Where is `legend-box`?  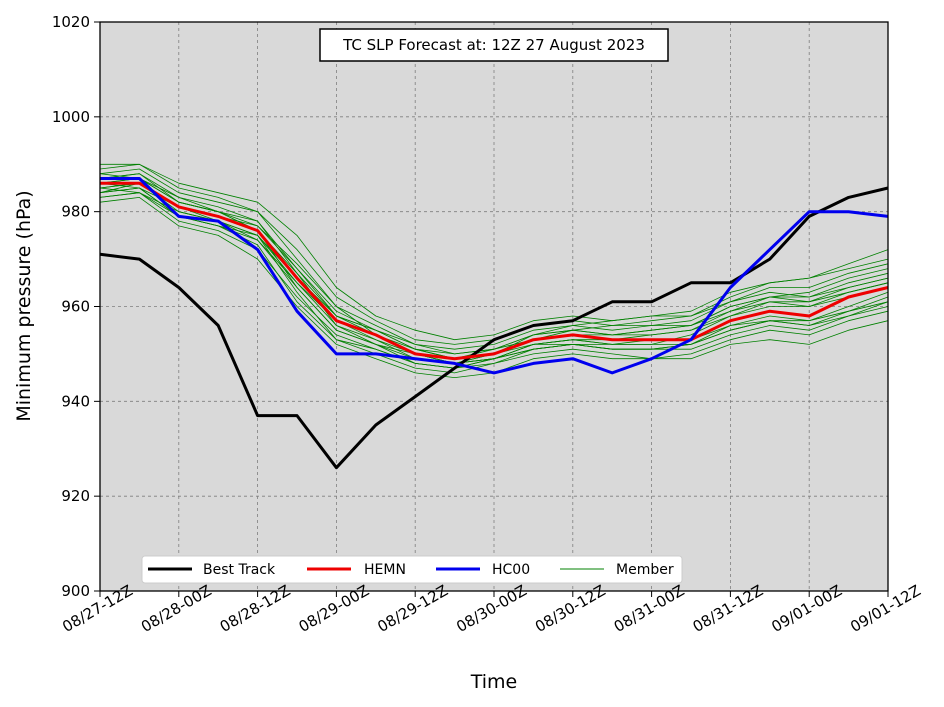 legend-box is located at coordinates (412, 569).